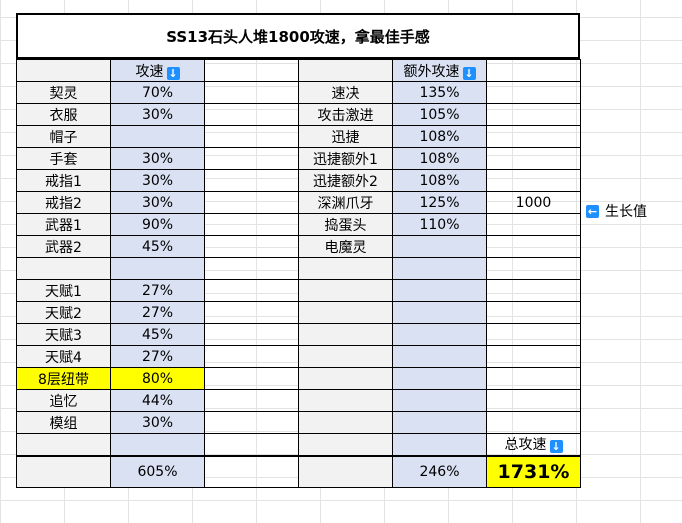 The image size is (682, 523). What do you see at coordinates (439, 471) in the screenshot?
I see `right-total-cell: 246%` at bounding box center [439, 471].